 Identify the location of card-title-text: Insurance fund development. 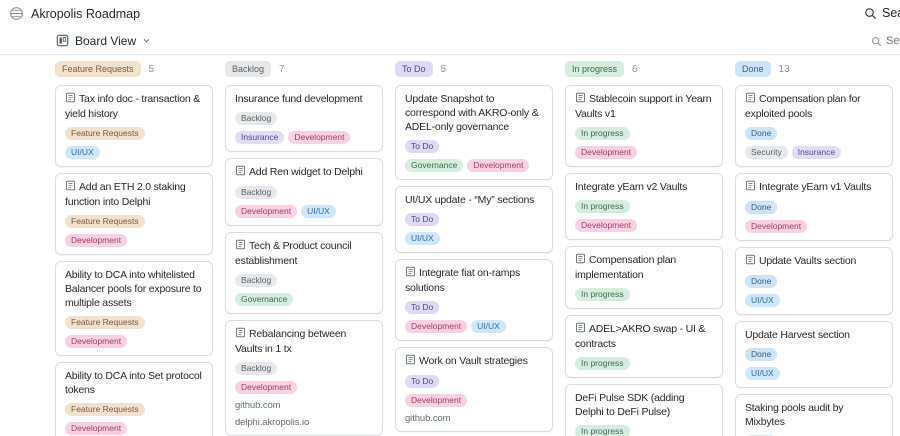
(299, 99).